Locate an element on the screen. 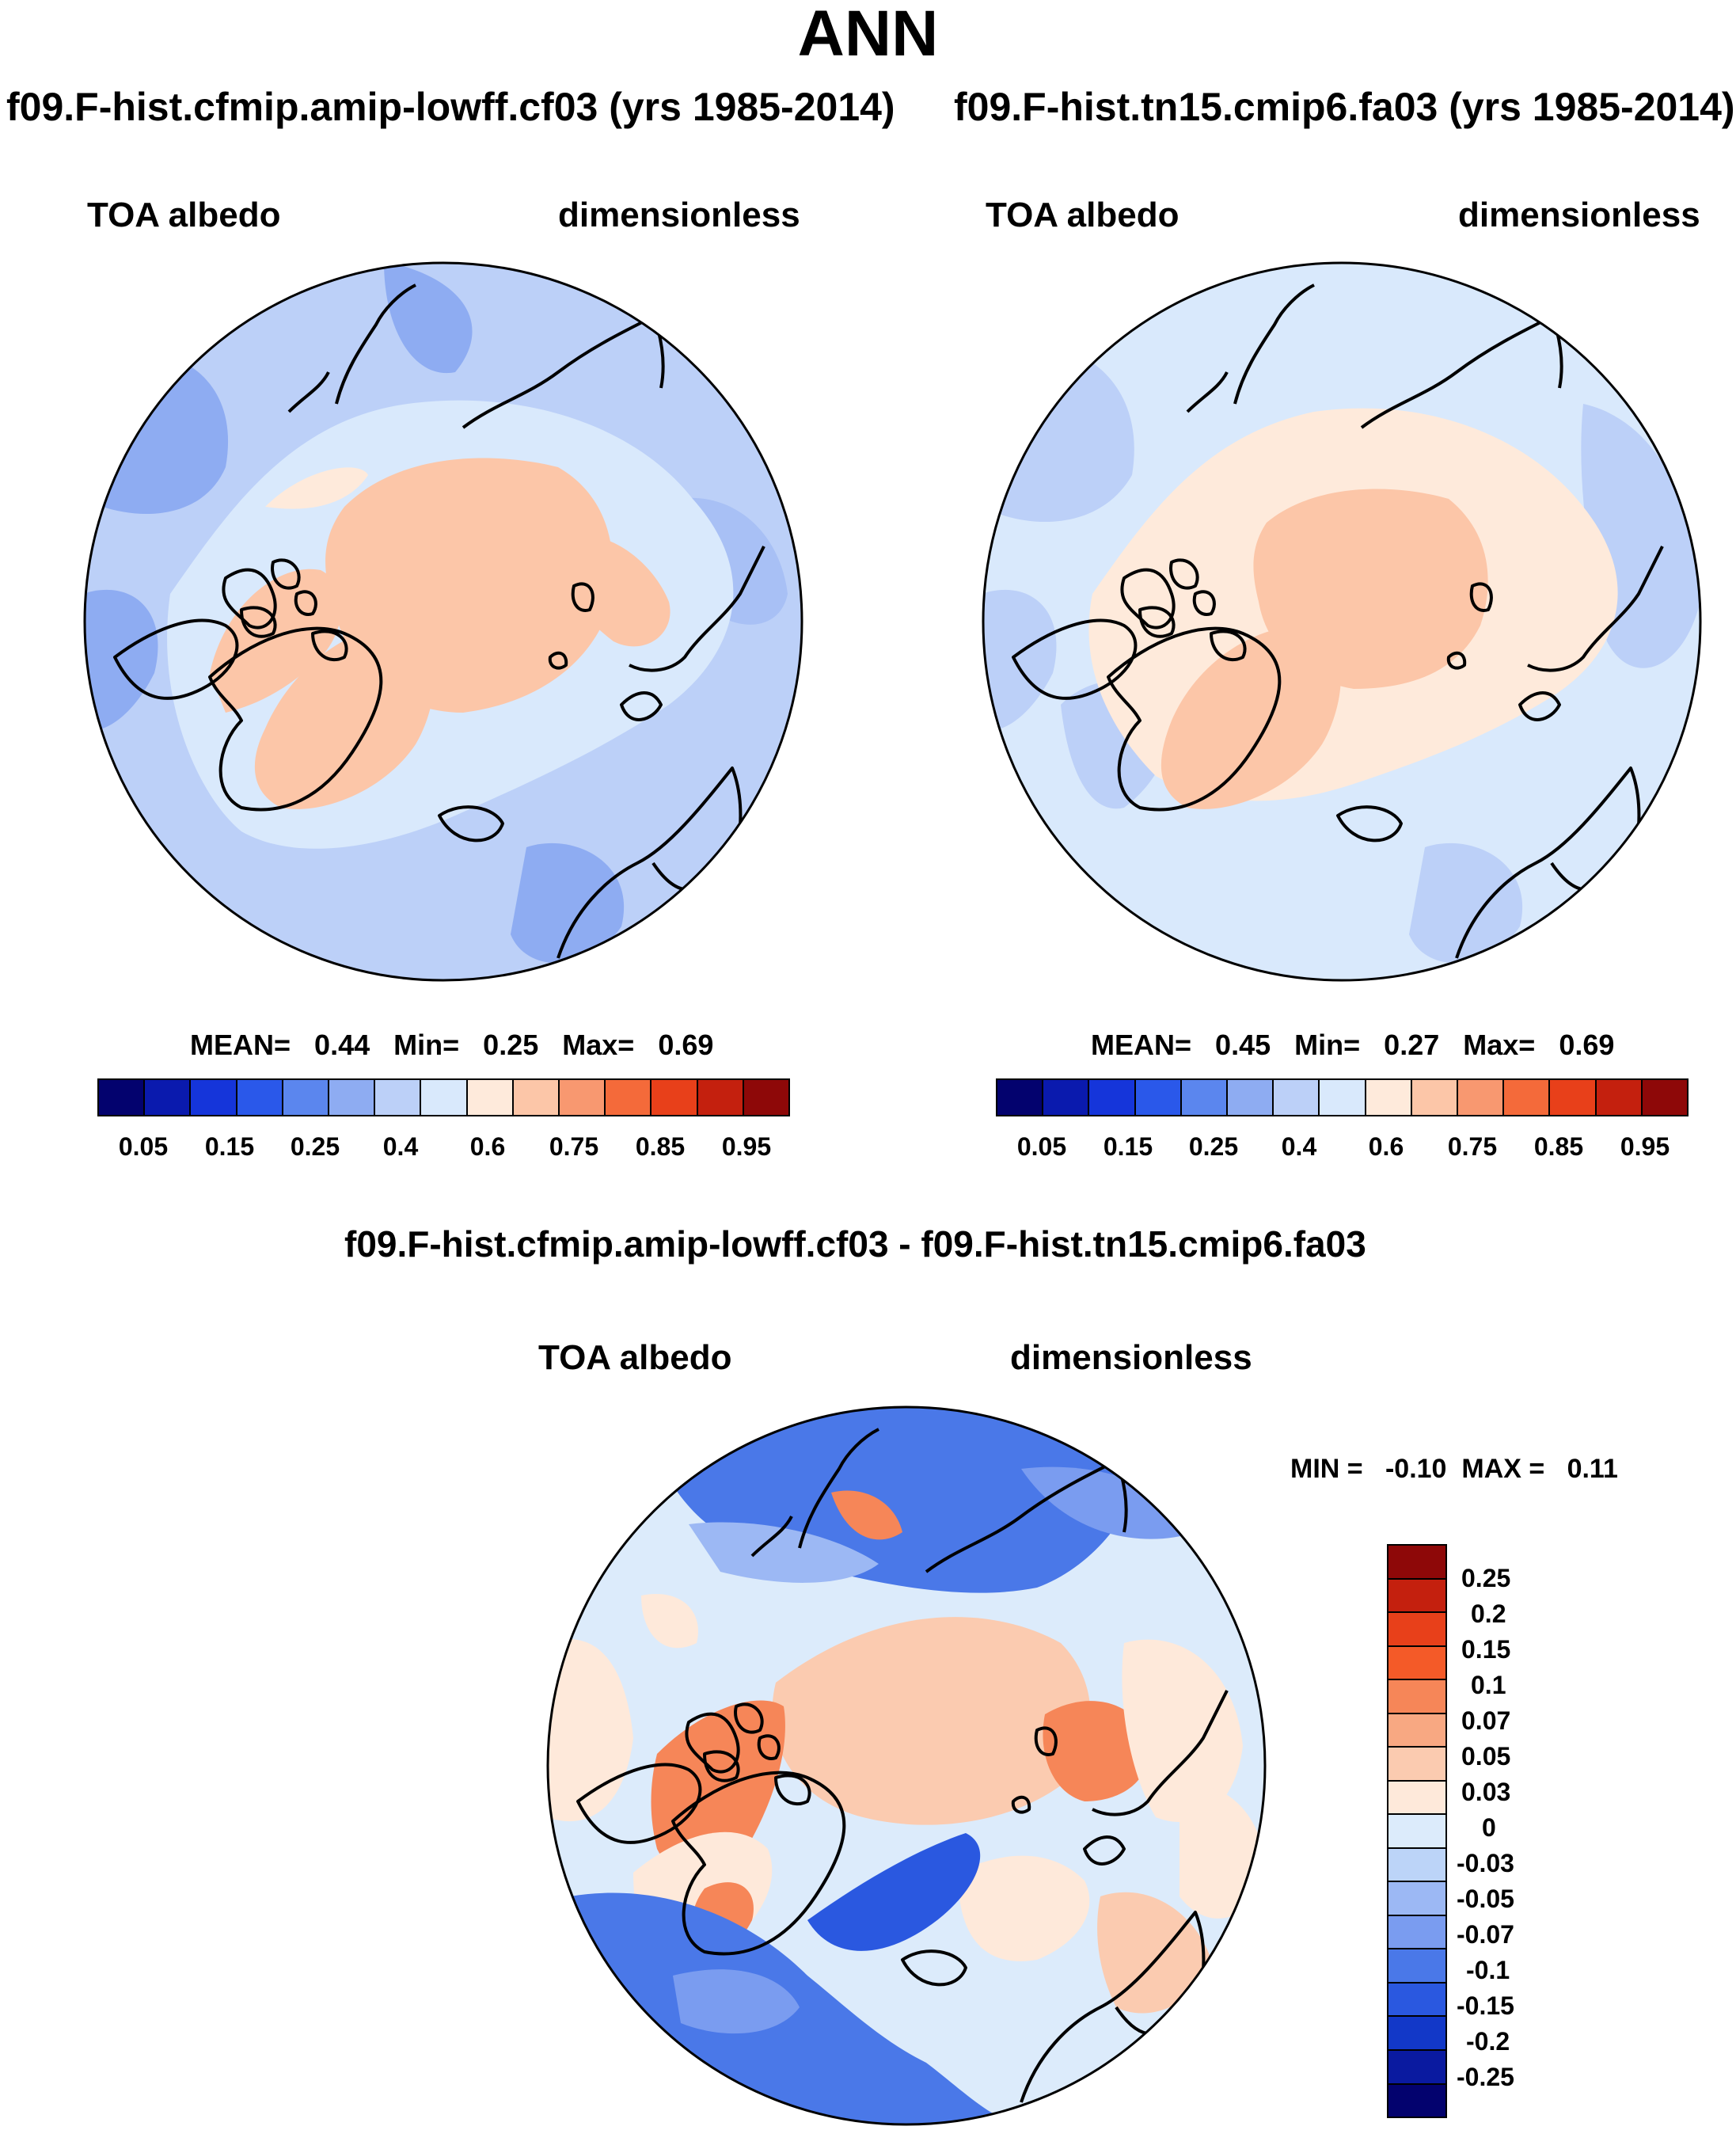 The image size is (1736, 2130). figure-title: ANN is located at coordinates (868, 35).